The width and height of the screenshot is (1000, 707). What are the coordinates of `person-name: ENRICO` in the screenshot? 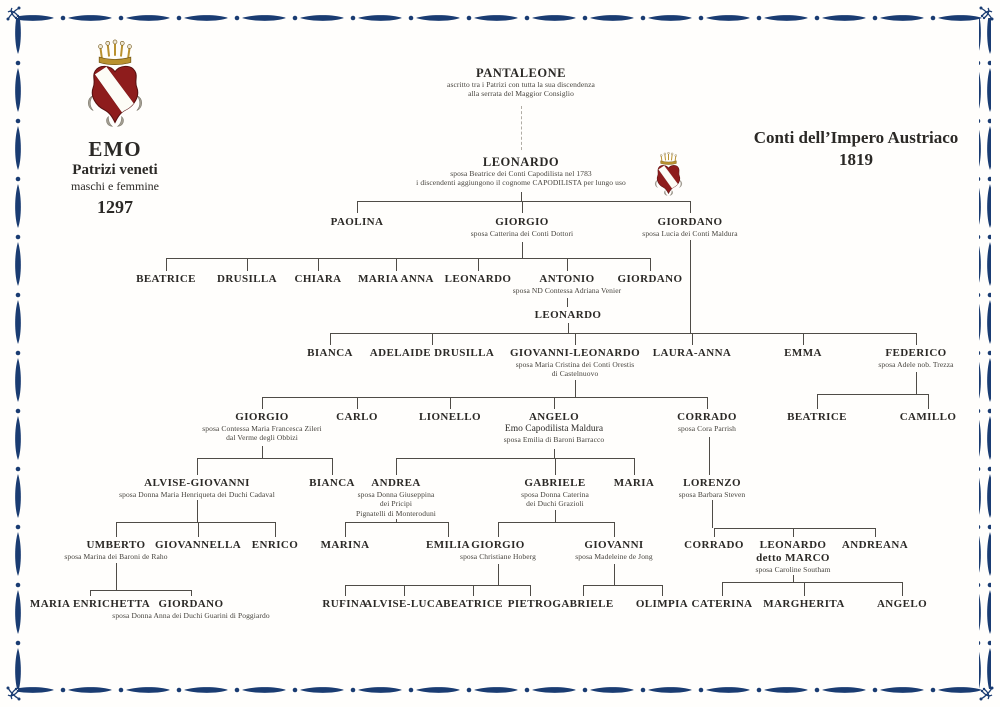 It's located at (275, 545).